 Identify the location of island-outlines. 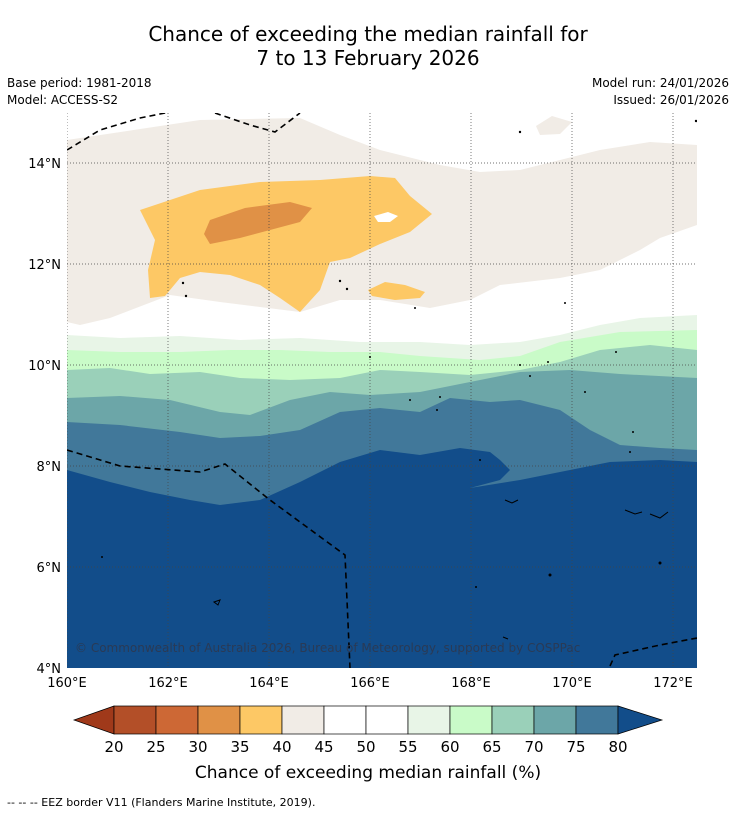
(440, 569).